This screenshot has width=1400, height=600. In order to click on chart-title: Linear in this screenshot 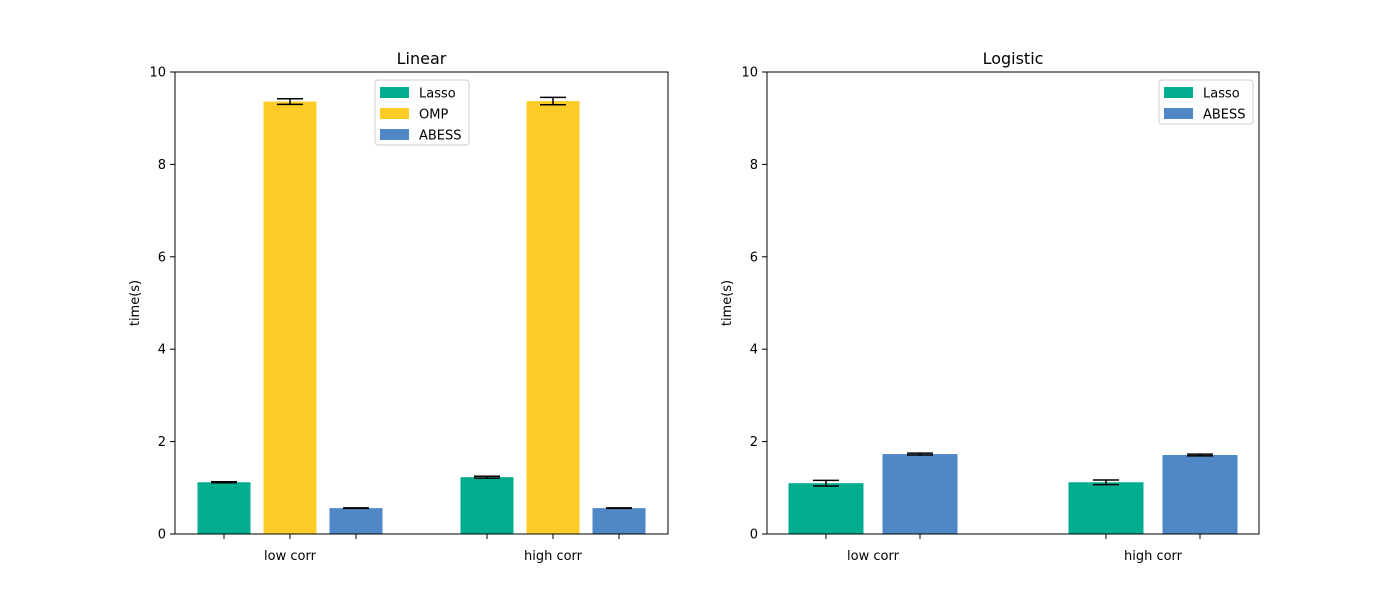, I will do `click(422, 58)`.